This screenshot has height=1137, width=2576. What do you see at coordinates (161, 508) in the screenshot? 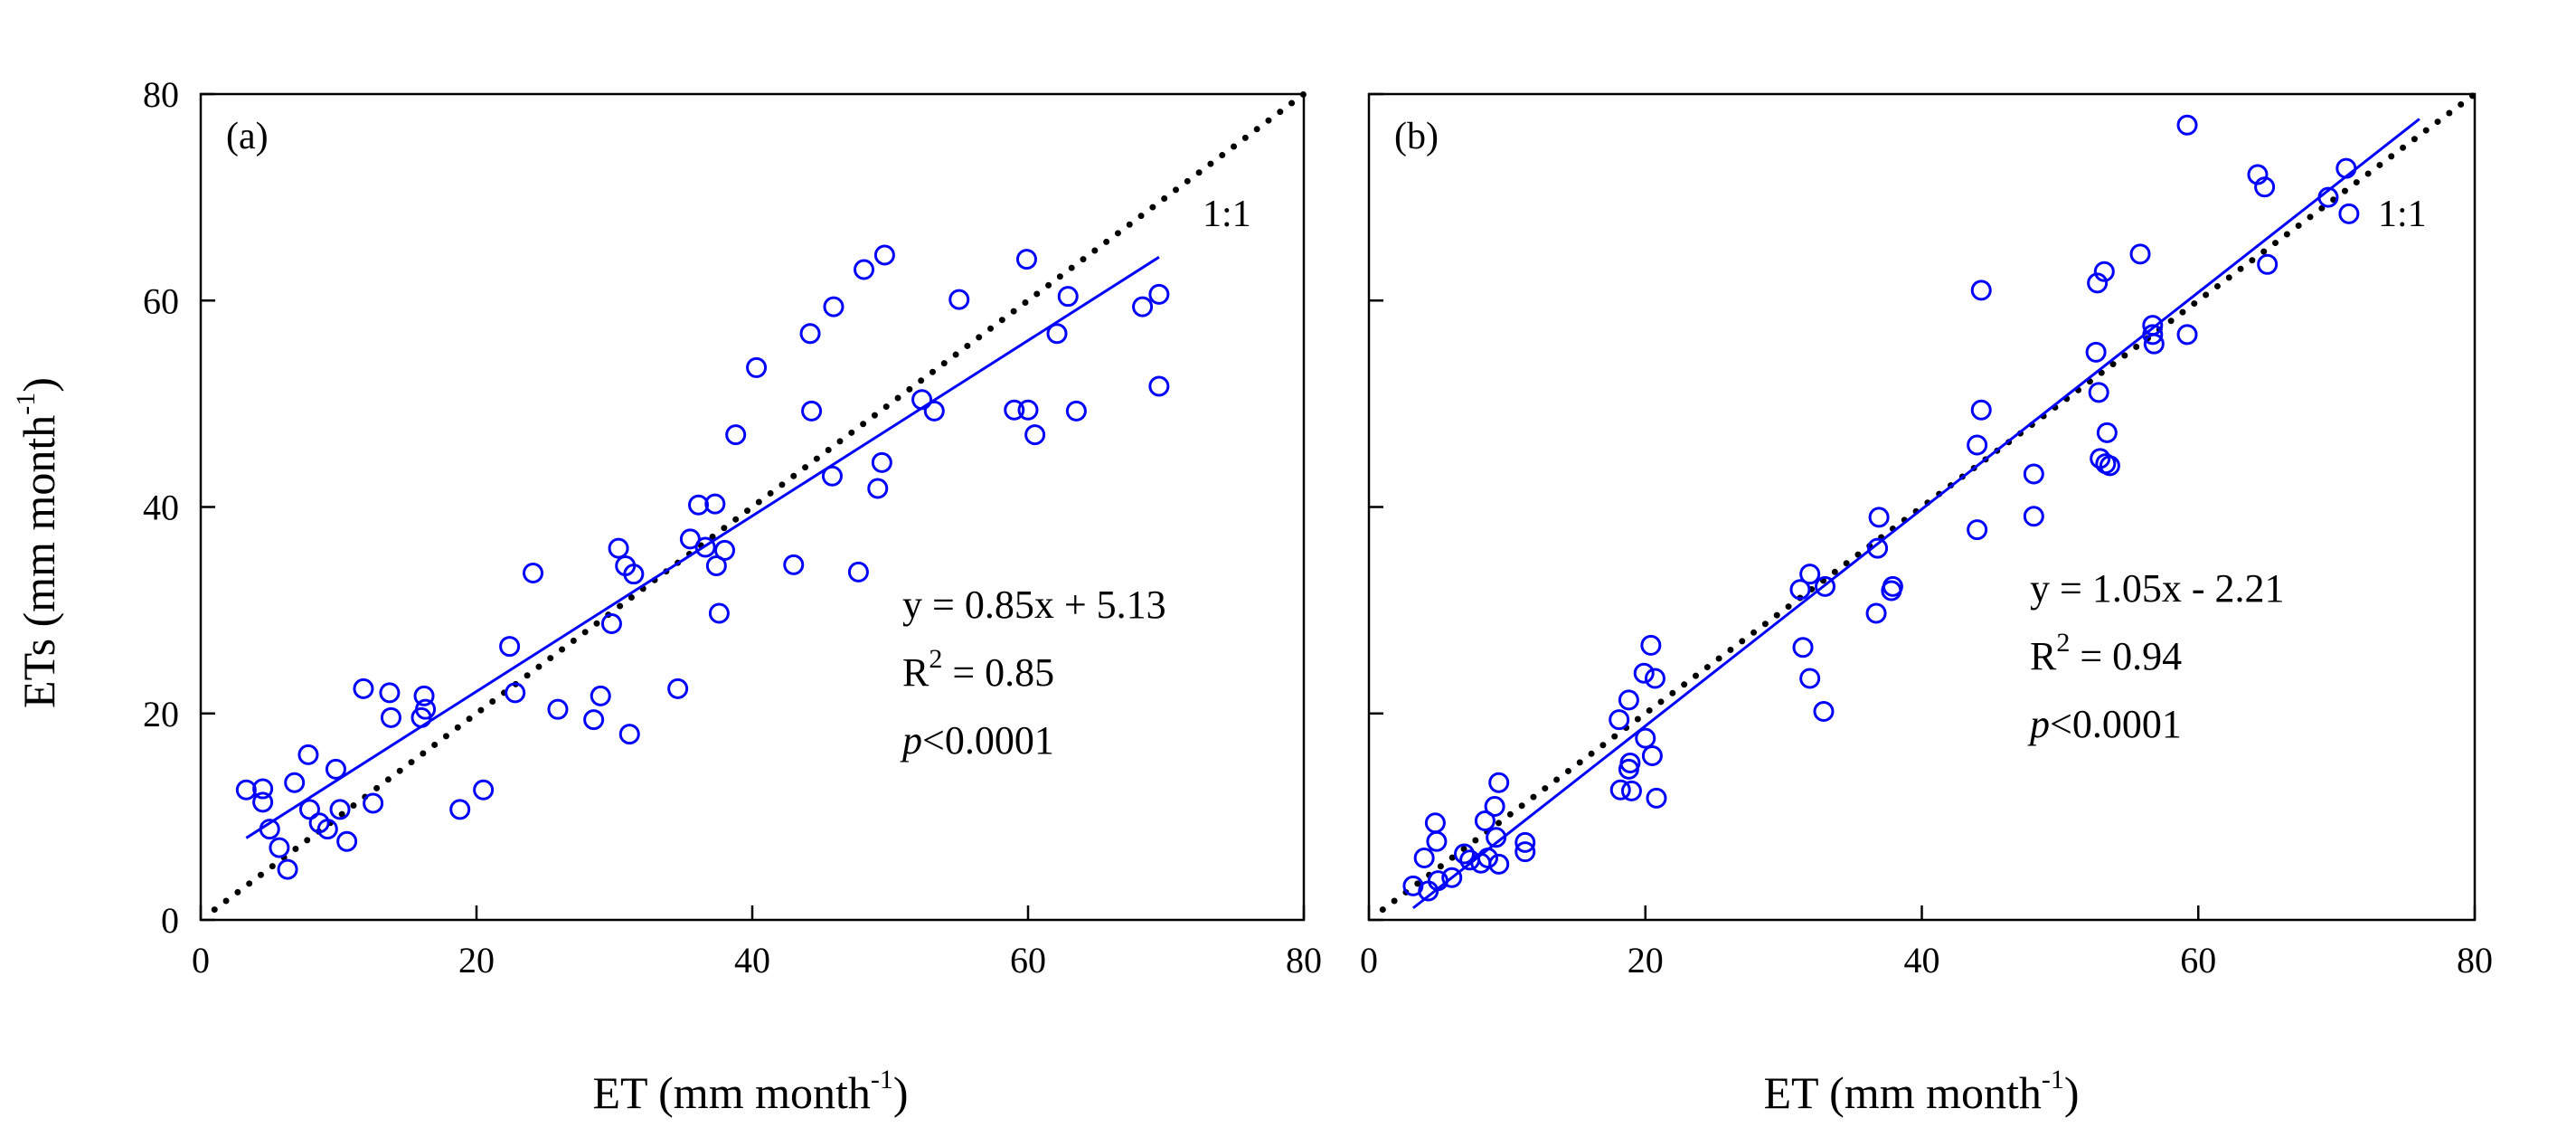
I see `y-tick-label: 40` at bounding box center [161, 508].